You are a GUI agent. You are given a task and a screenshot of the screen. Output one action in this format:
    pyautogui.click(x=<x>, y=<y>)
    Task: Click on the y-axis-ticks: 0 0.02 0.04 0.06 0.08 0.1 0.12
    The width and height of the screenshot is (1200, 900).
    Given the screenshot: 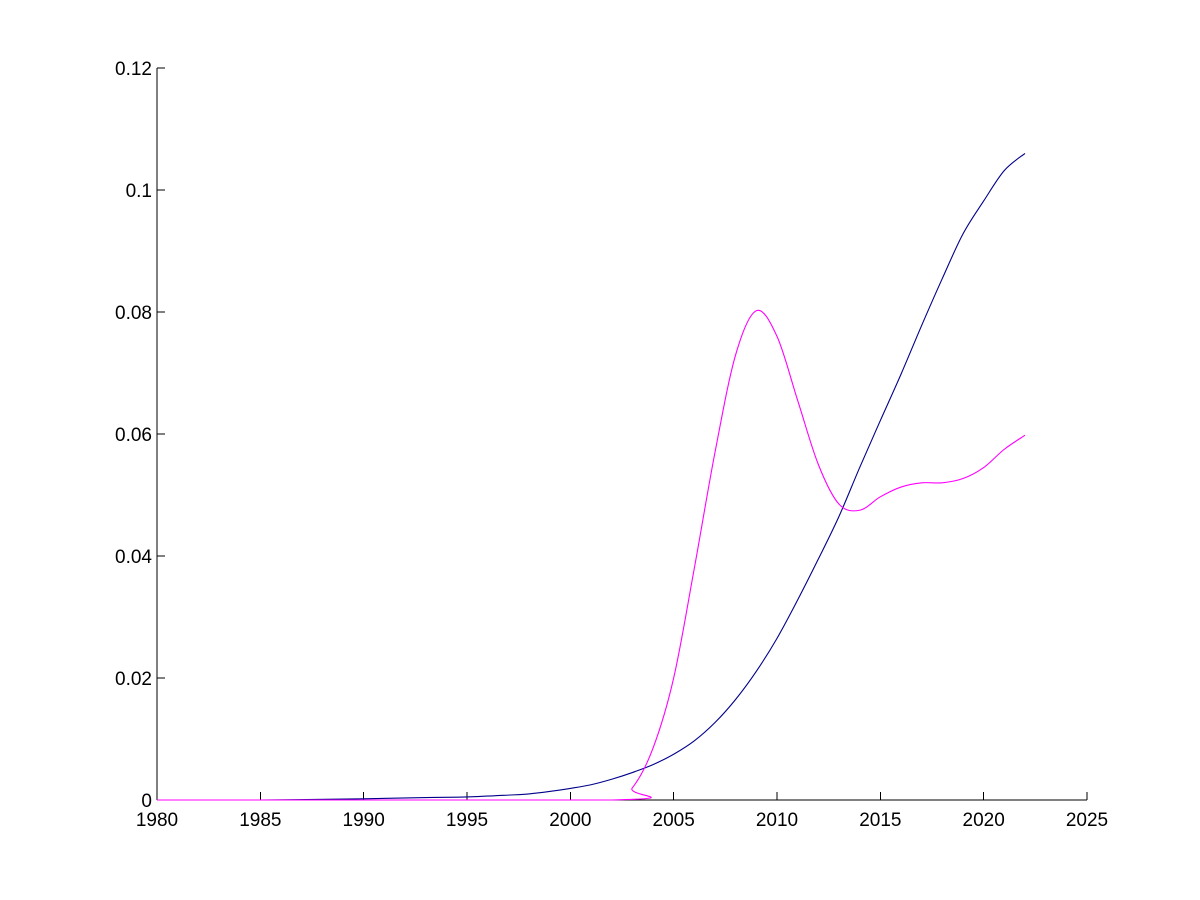 What is the action you would take?
    pyautogui.click(x=140, y=435)
    